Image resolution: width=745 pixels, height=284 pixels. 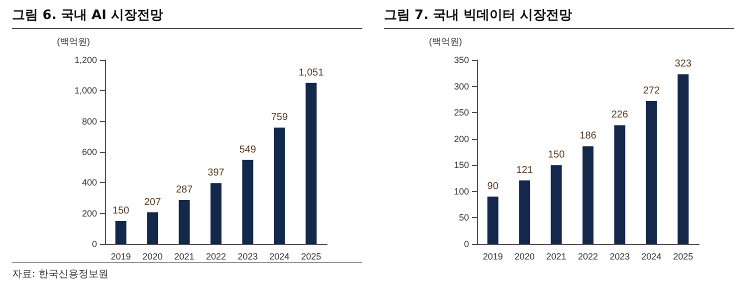 What do you see at coordinates (461, 86) in the screenshot?
I see `y-tick-label: 300` at bounding box center [461, 86].